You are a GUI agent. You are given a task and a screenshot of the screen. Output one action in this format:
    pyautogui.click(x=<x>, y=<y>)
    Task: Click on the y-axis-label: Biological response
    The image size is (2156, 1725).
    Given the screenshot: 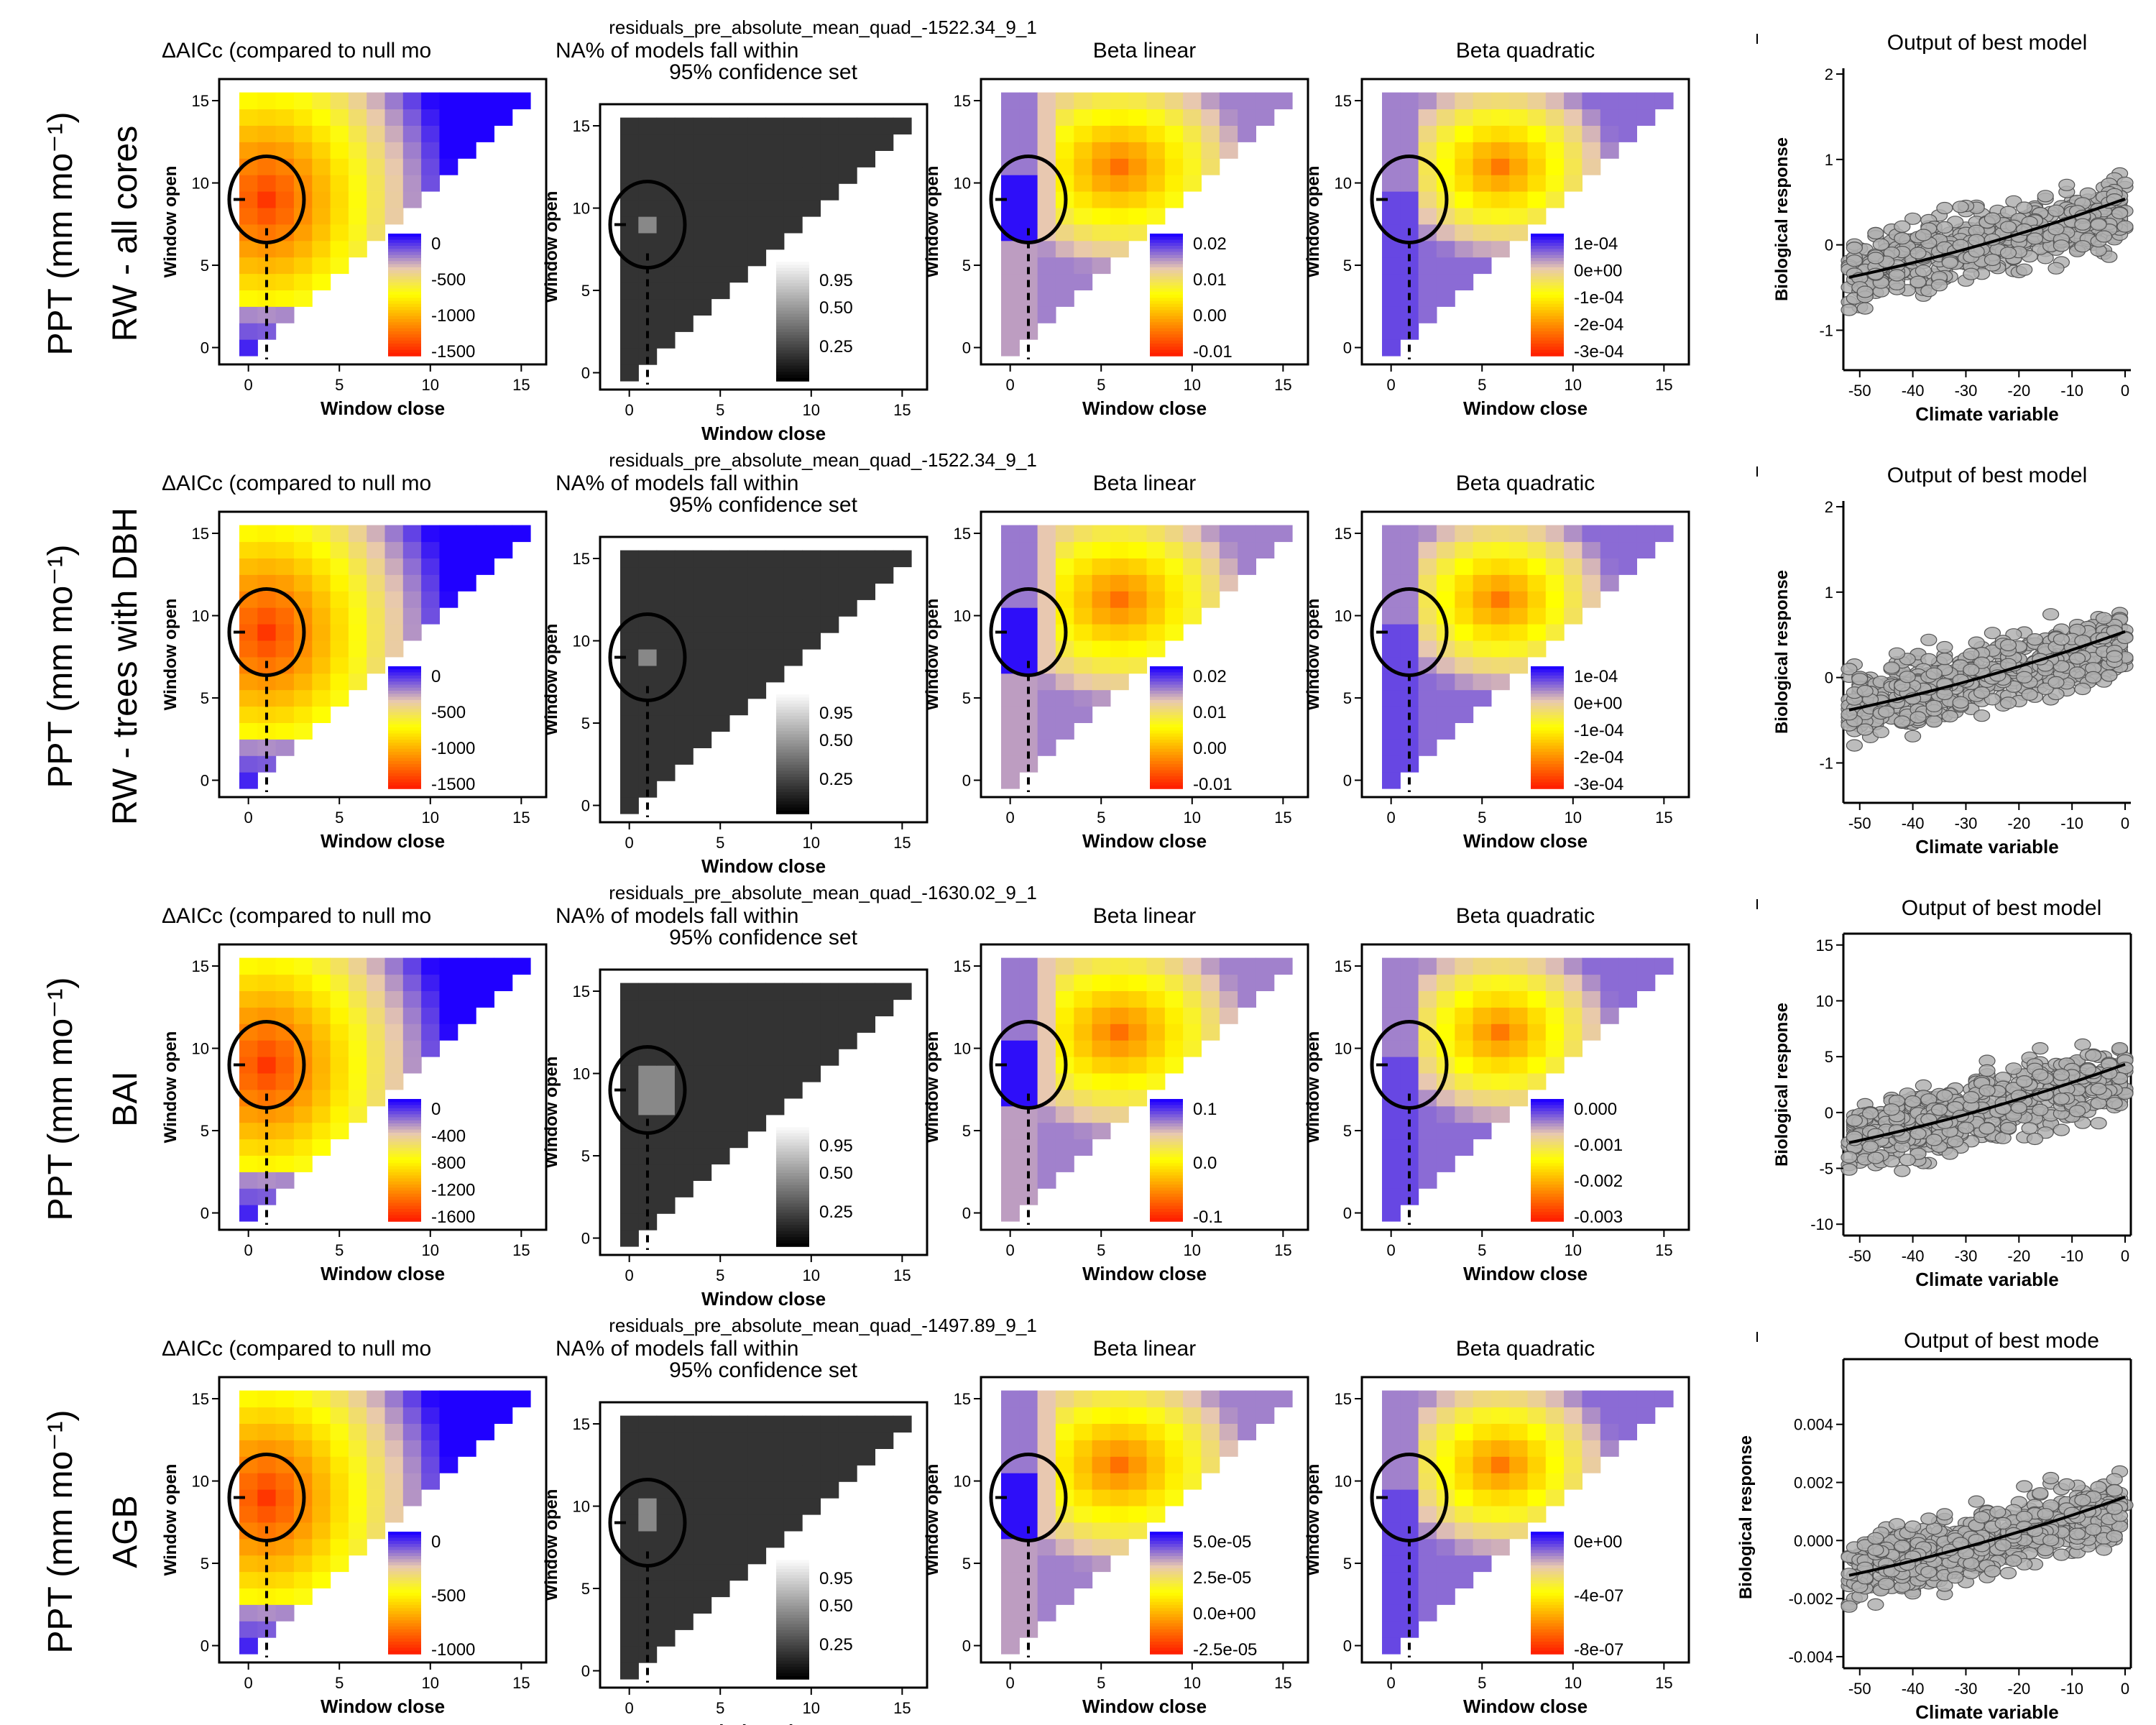 What is the action you would take?
    pyautogui.click(x=1782, y=219)
    